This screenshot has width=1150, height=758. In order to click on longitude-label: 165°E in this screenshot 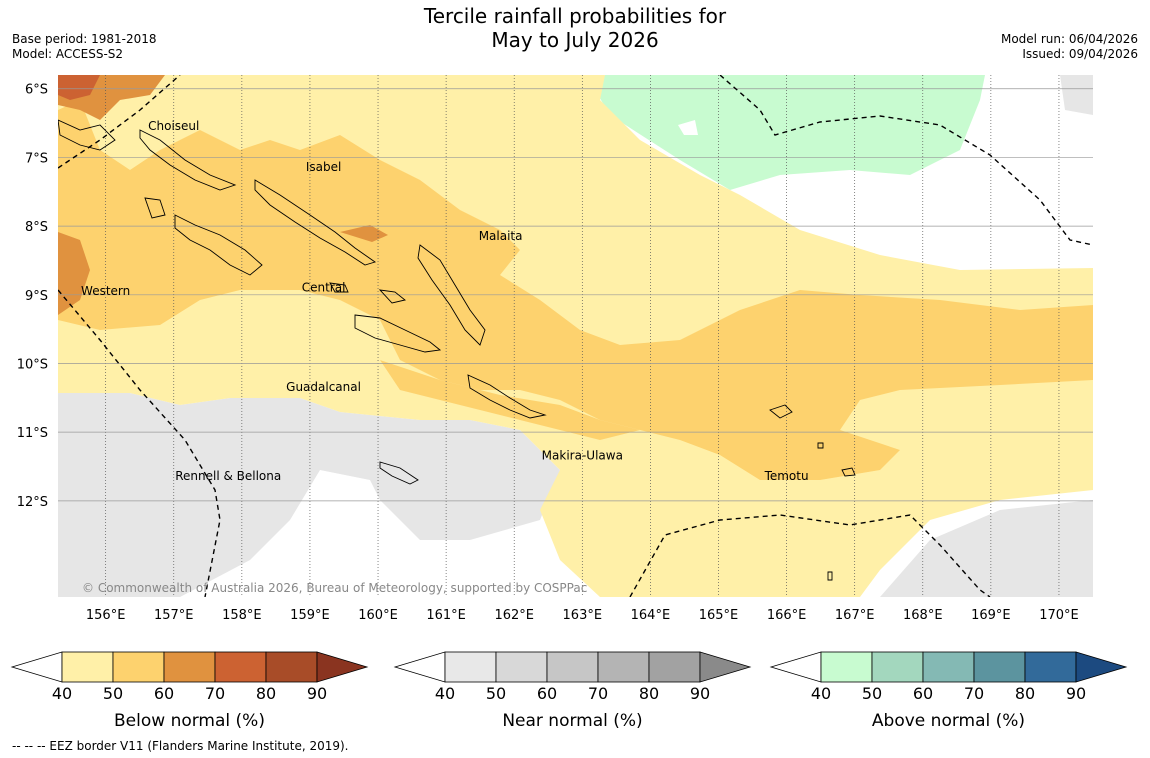, I will do `click(719, 615)`.